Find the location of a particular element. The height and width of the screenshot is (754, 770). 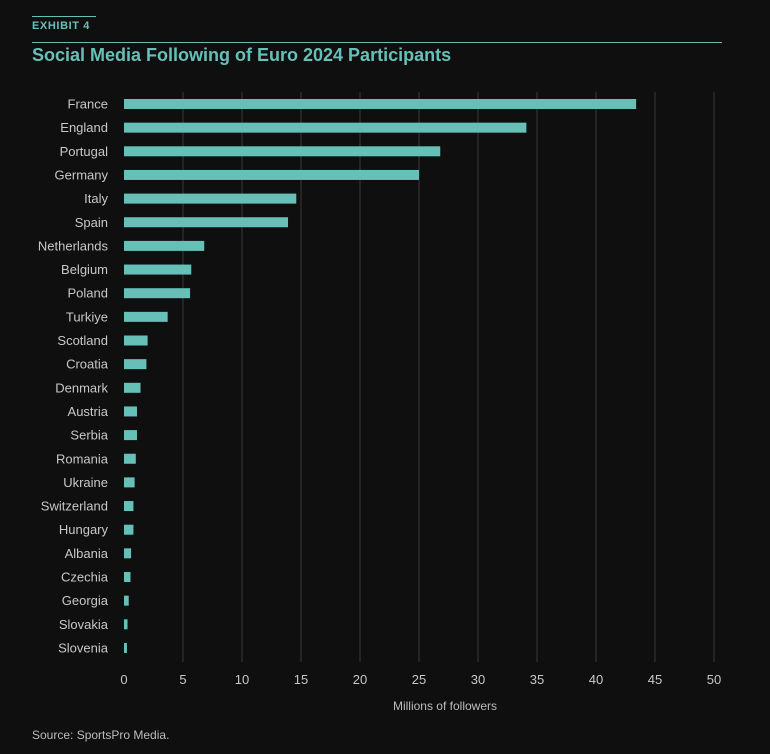

category-label-italy: Italy is located at coordinates (96, 198).